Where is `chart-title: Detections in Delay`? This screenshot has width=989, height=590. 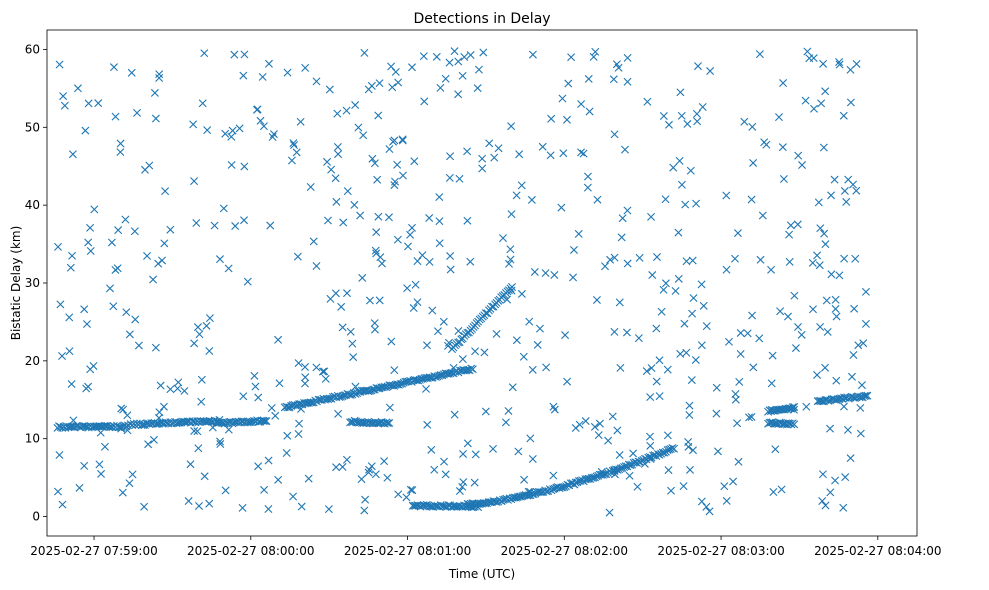
chart-title: Detections in Delay is located at coordinates (481, 19).